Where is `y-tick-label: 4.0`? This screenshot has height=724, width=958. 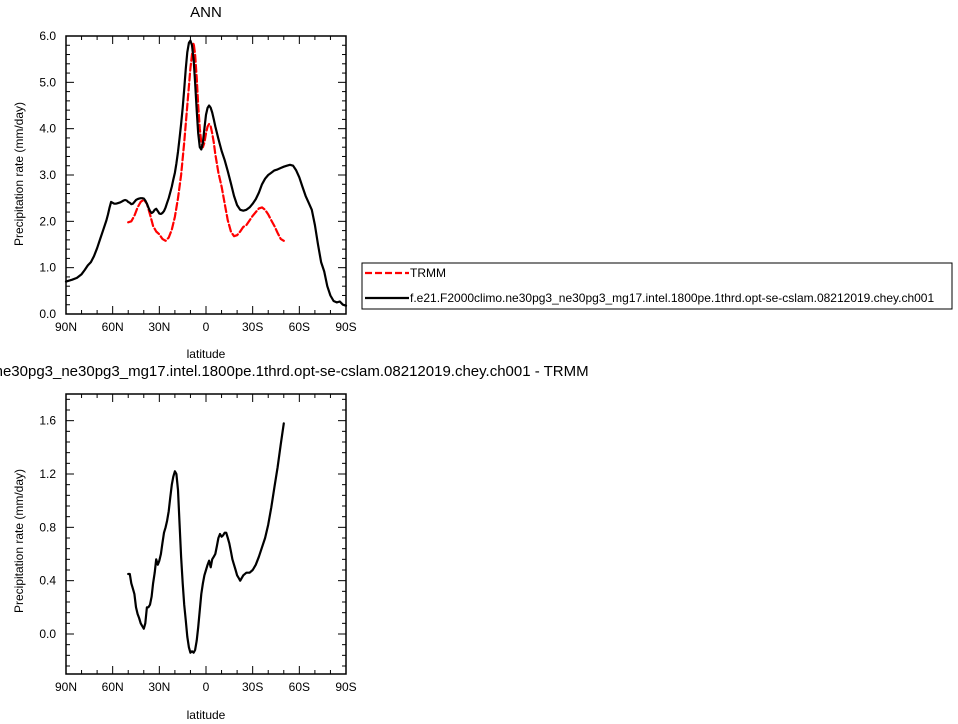 y-tick-label: 4.0 is located at coordinates (47, 129).